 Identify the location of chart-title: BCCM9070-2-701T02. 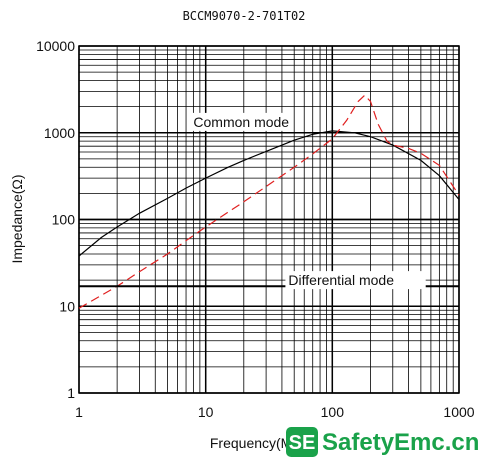
(244, 16).